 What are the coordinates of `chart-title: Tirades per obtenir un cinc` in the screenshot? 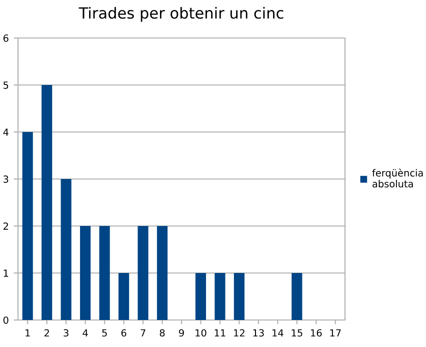 It's located at (181, 14).